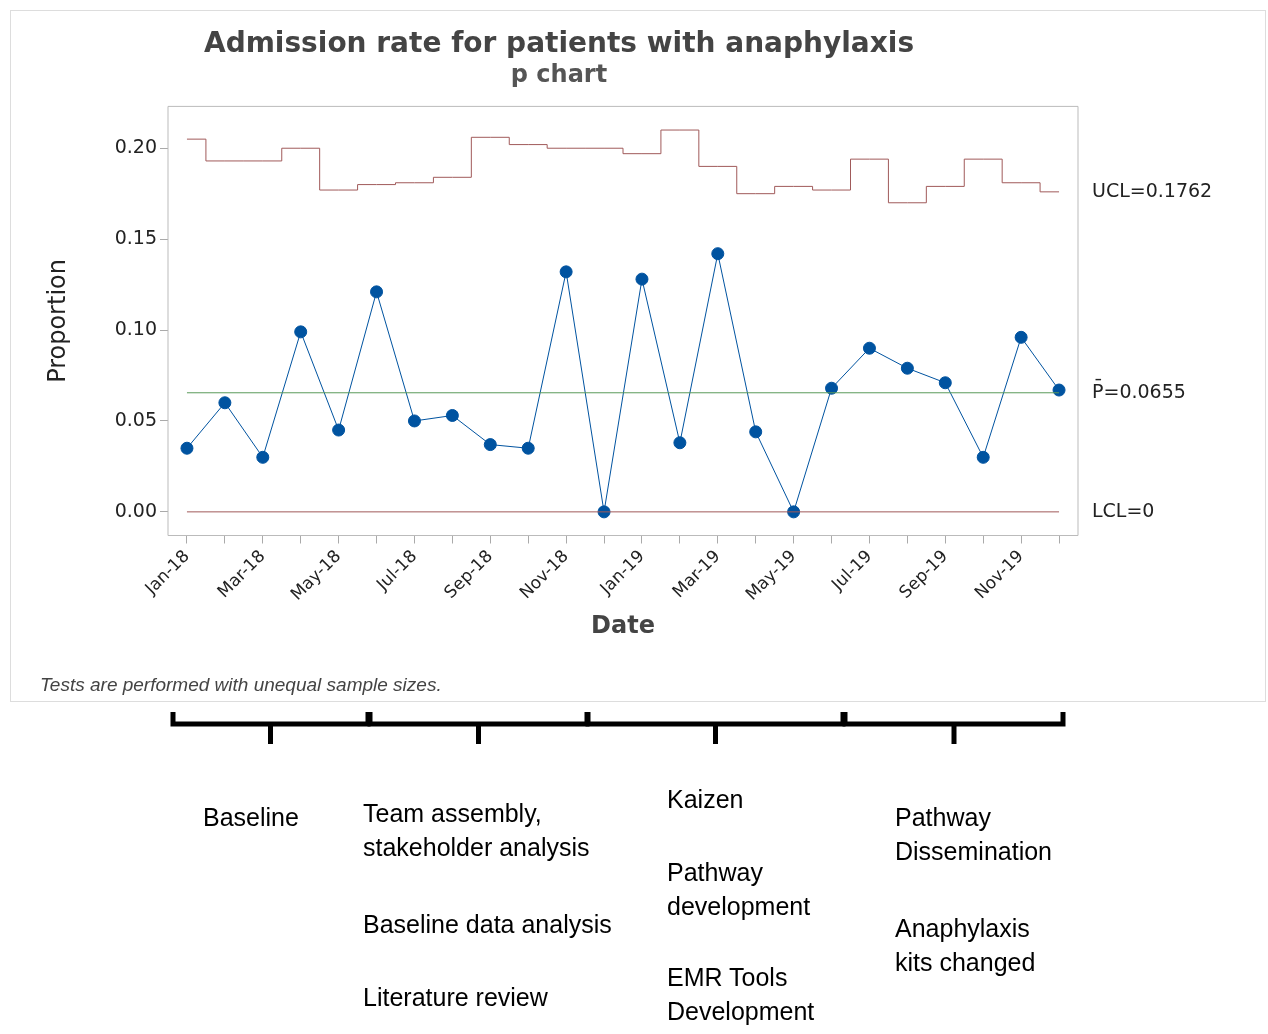 The width and height of the screenshot is (1268, 1034). I want to click on y-axis-title: Proportion, so click(56, 321).